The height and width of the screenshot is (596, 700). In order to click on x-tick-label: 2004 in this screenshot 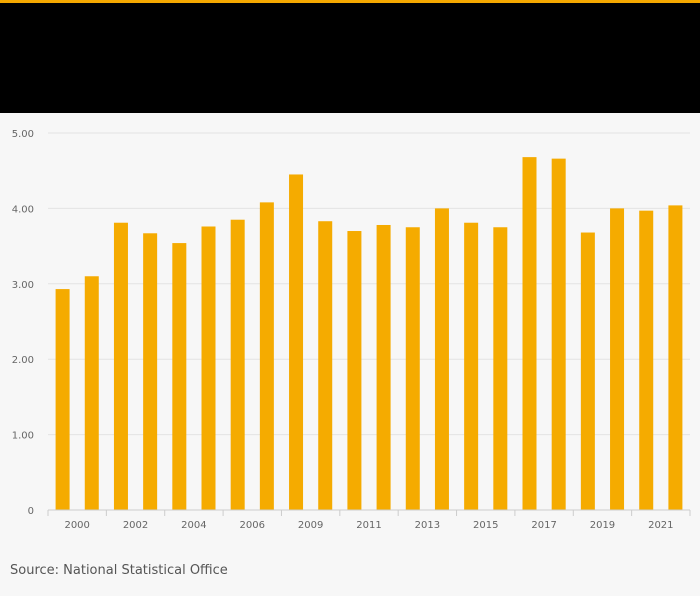, I will do `click(193, 525)`.